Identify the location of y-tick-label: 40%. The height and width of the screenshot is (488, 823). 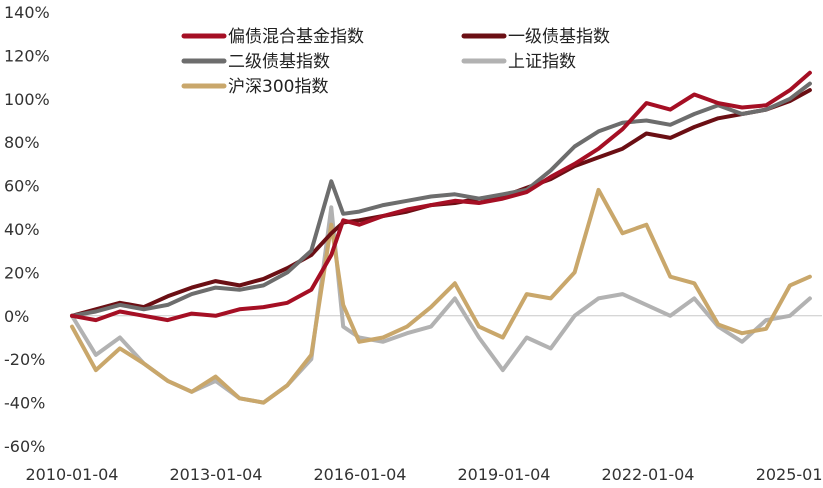
(22, 229).